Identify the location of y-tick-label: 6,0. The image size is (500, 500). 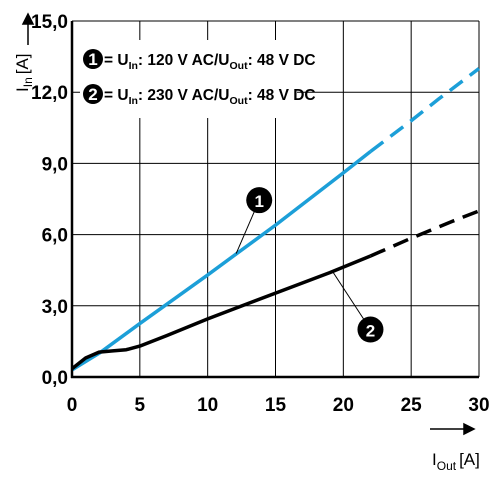
(55, 236).